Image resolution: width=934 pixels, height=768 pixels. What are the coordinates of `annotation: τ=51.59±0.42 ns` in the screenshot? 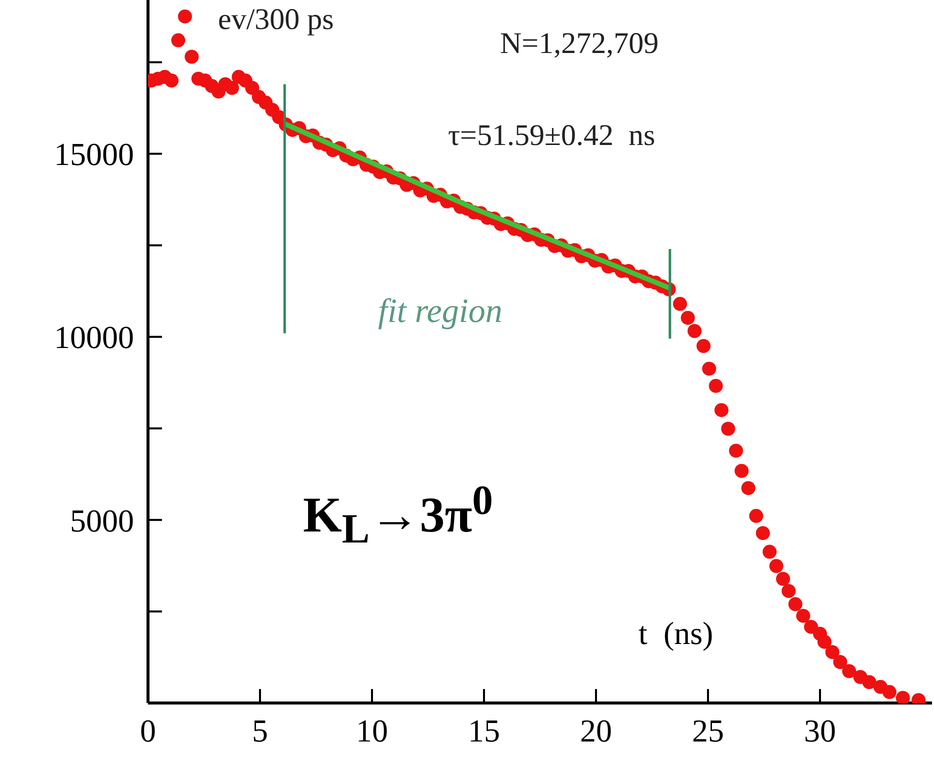 It's located at (552, 136).